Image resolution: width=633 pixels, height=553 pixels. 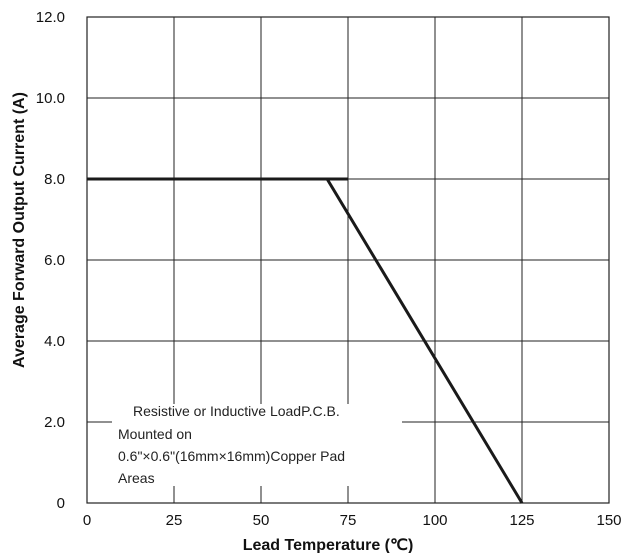 I want to click on annotation-line-4: Areas, so click(x=136, y=478).